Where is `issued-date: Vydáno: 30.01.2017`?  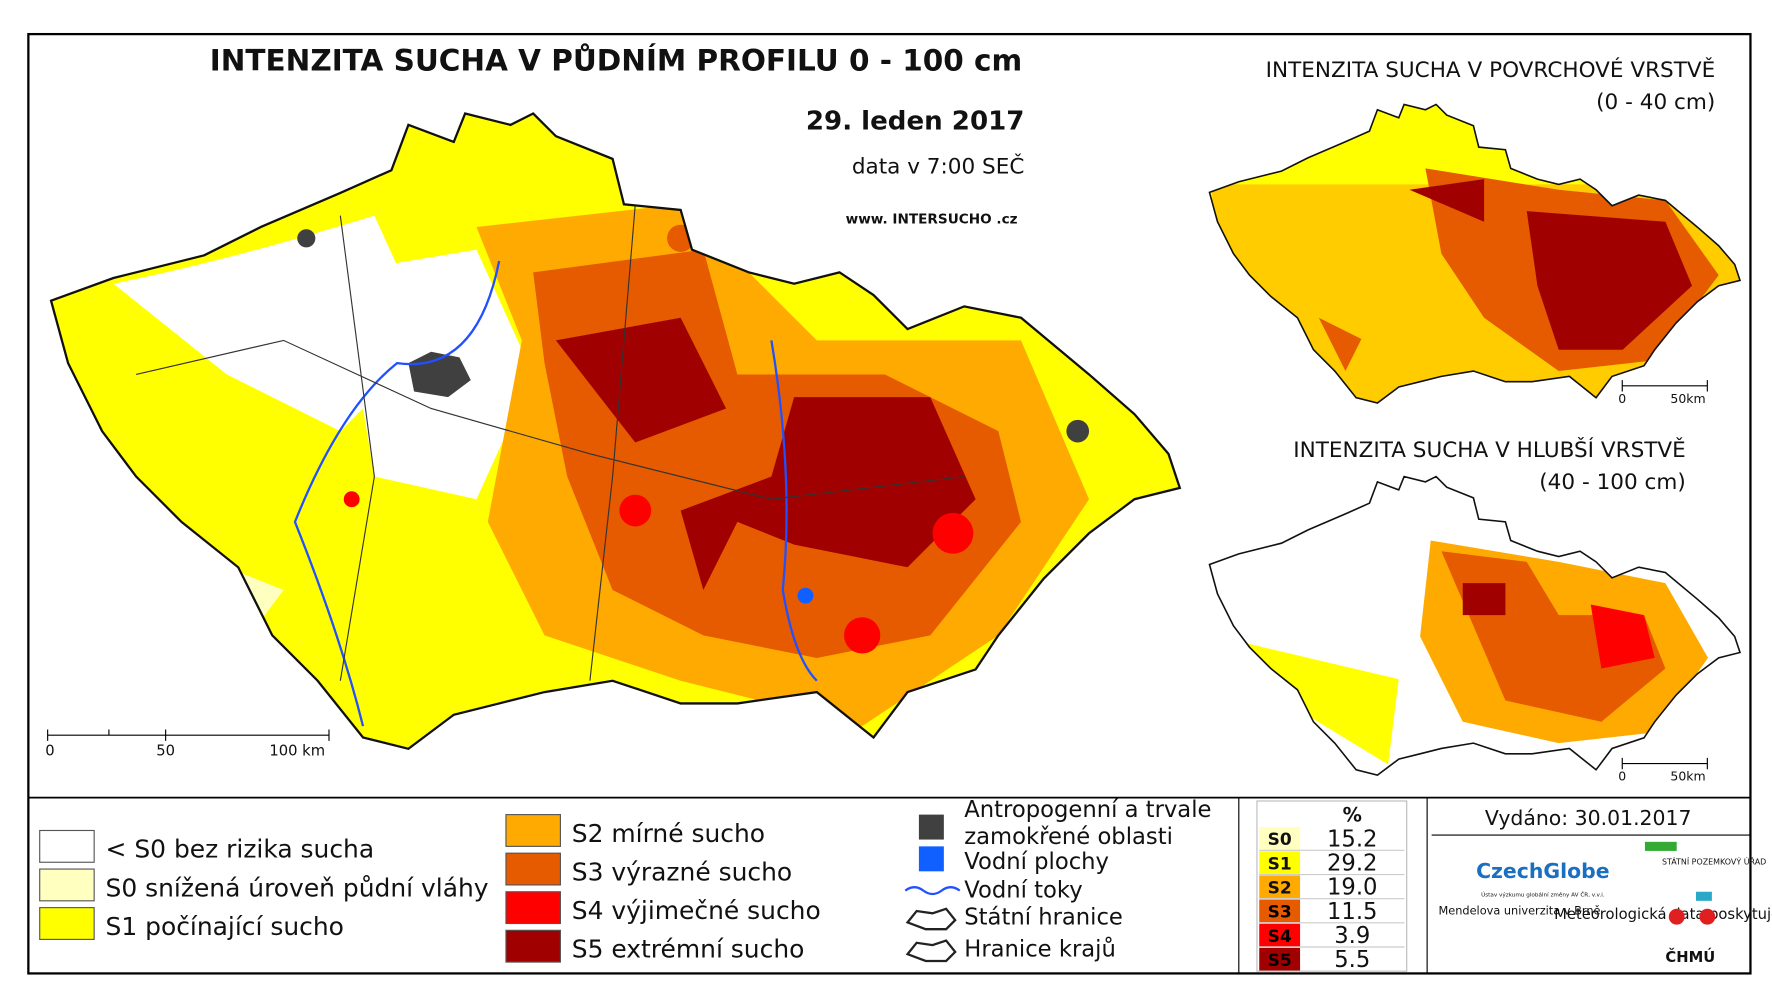 issued-date: Vydáno: 30.01.2017 is located at coordinates (1588, 818).